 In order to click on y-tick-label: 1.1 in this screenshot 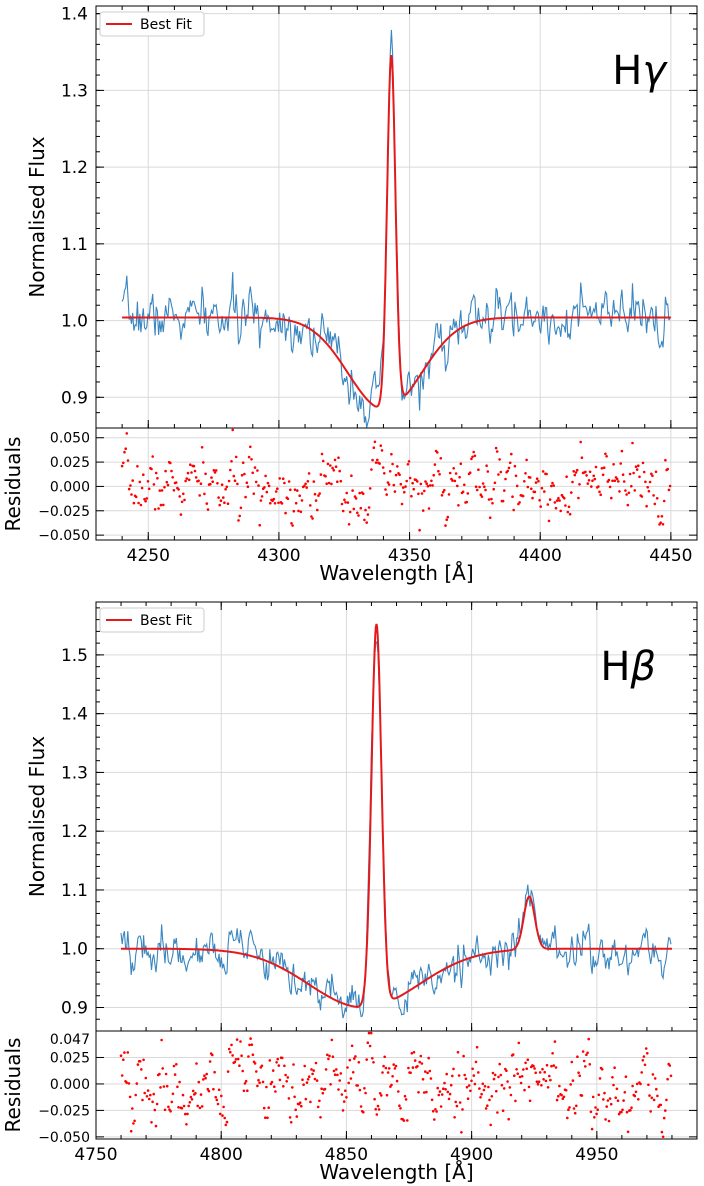, I will do `click(74, 245)`.